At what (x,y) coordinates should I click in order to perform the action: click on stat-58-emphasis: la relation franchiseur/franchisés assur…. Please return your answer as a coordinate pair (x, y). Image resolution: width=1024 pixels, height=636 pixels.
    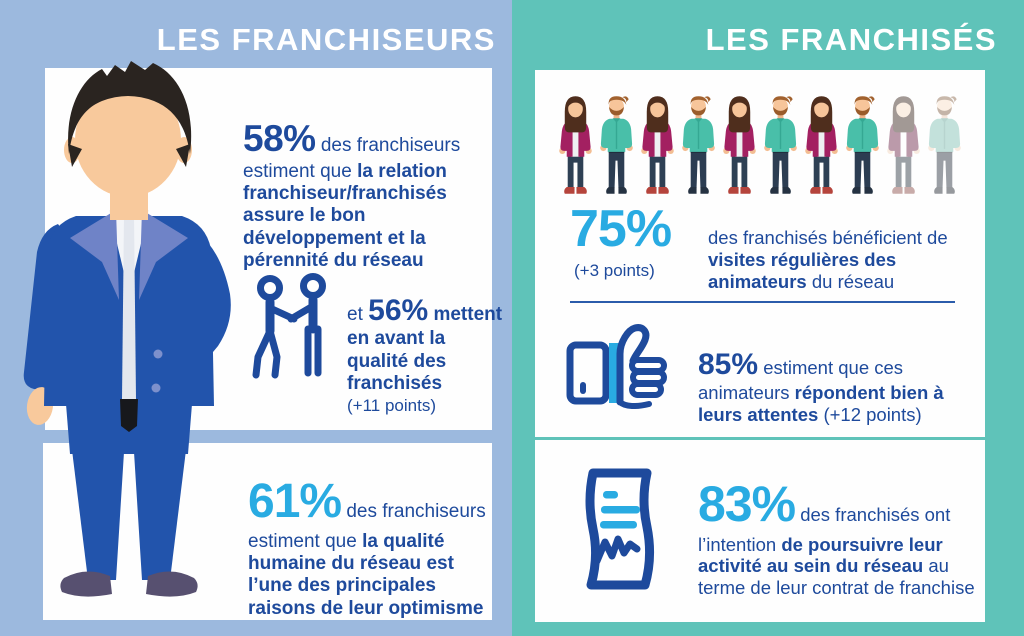
    Looking at the image, I should click on (345, 216).